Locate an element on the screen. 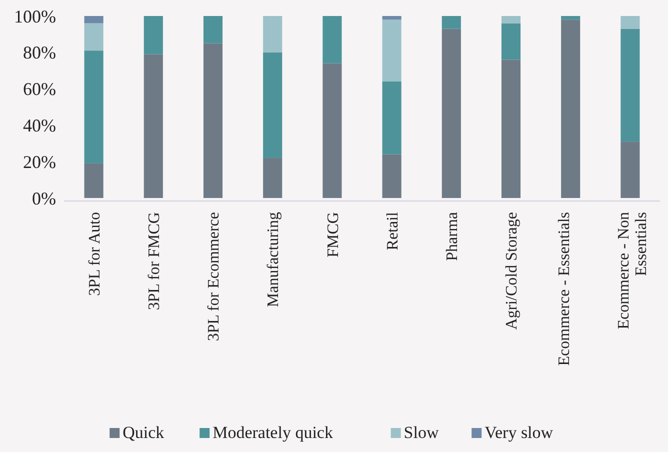  x-tick-label: 3PL for Ecommerce is located at coordinates (214, 277).